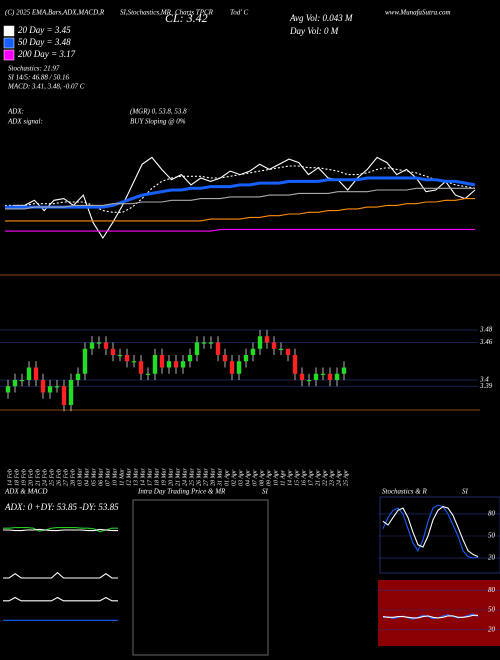 This screenshot has width=500, height=660. I want to click on x-tick-label: 10 Mar, so click(115, 477).